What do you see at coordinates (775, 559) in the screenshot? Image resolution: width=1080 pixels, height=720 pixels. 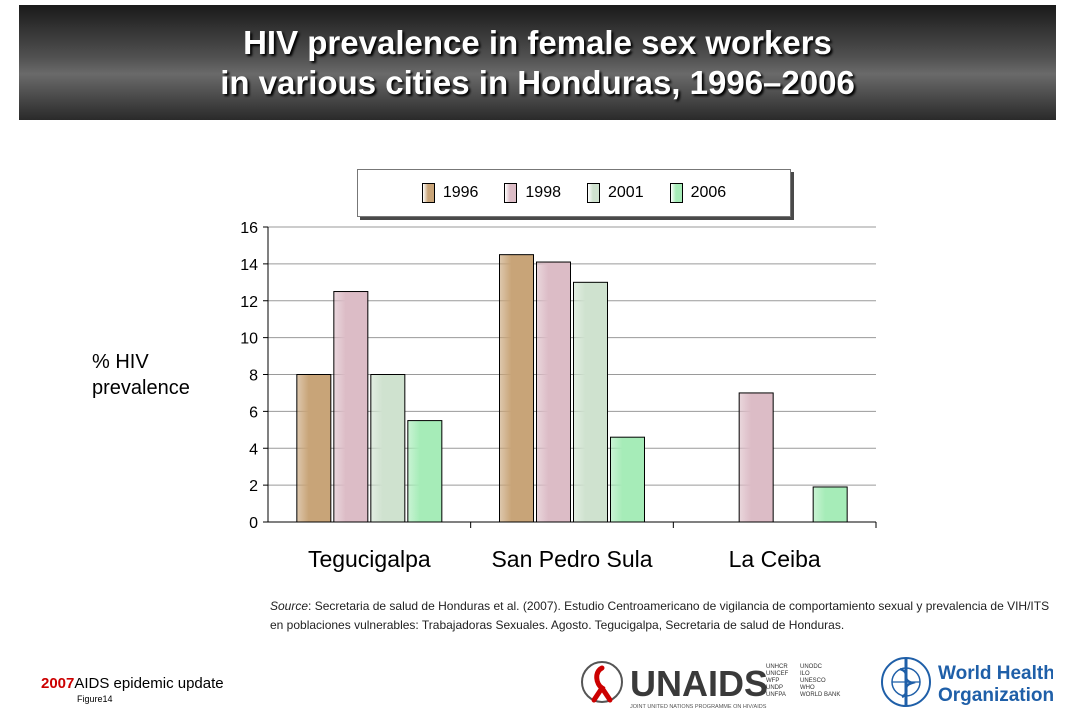 I see `x-category-label: La Ceiba` at bounding box center [775, 559].